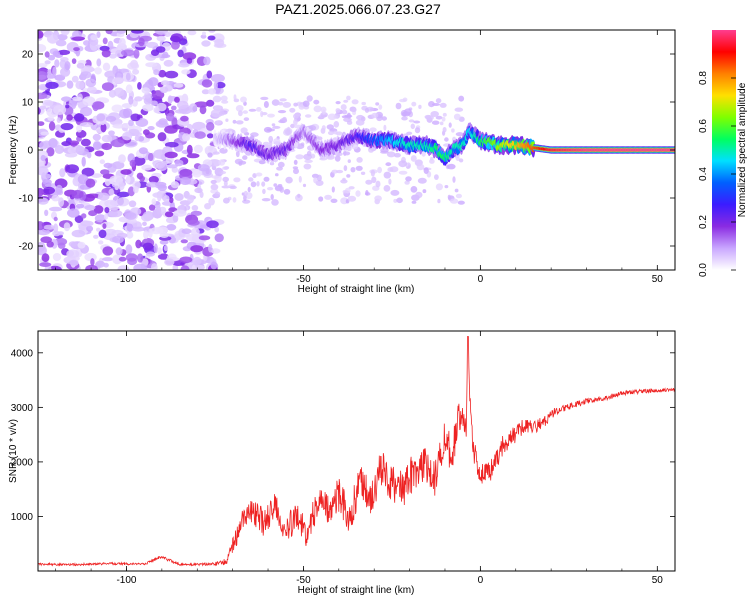  What do you see at coordinates (742, 149) in the screenshot?
I see `colorbar-label: Normalized spectral amplitude` at bounding box center [742, 149].